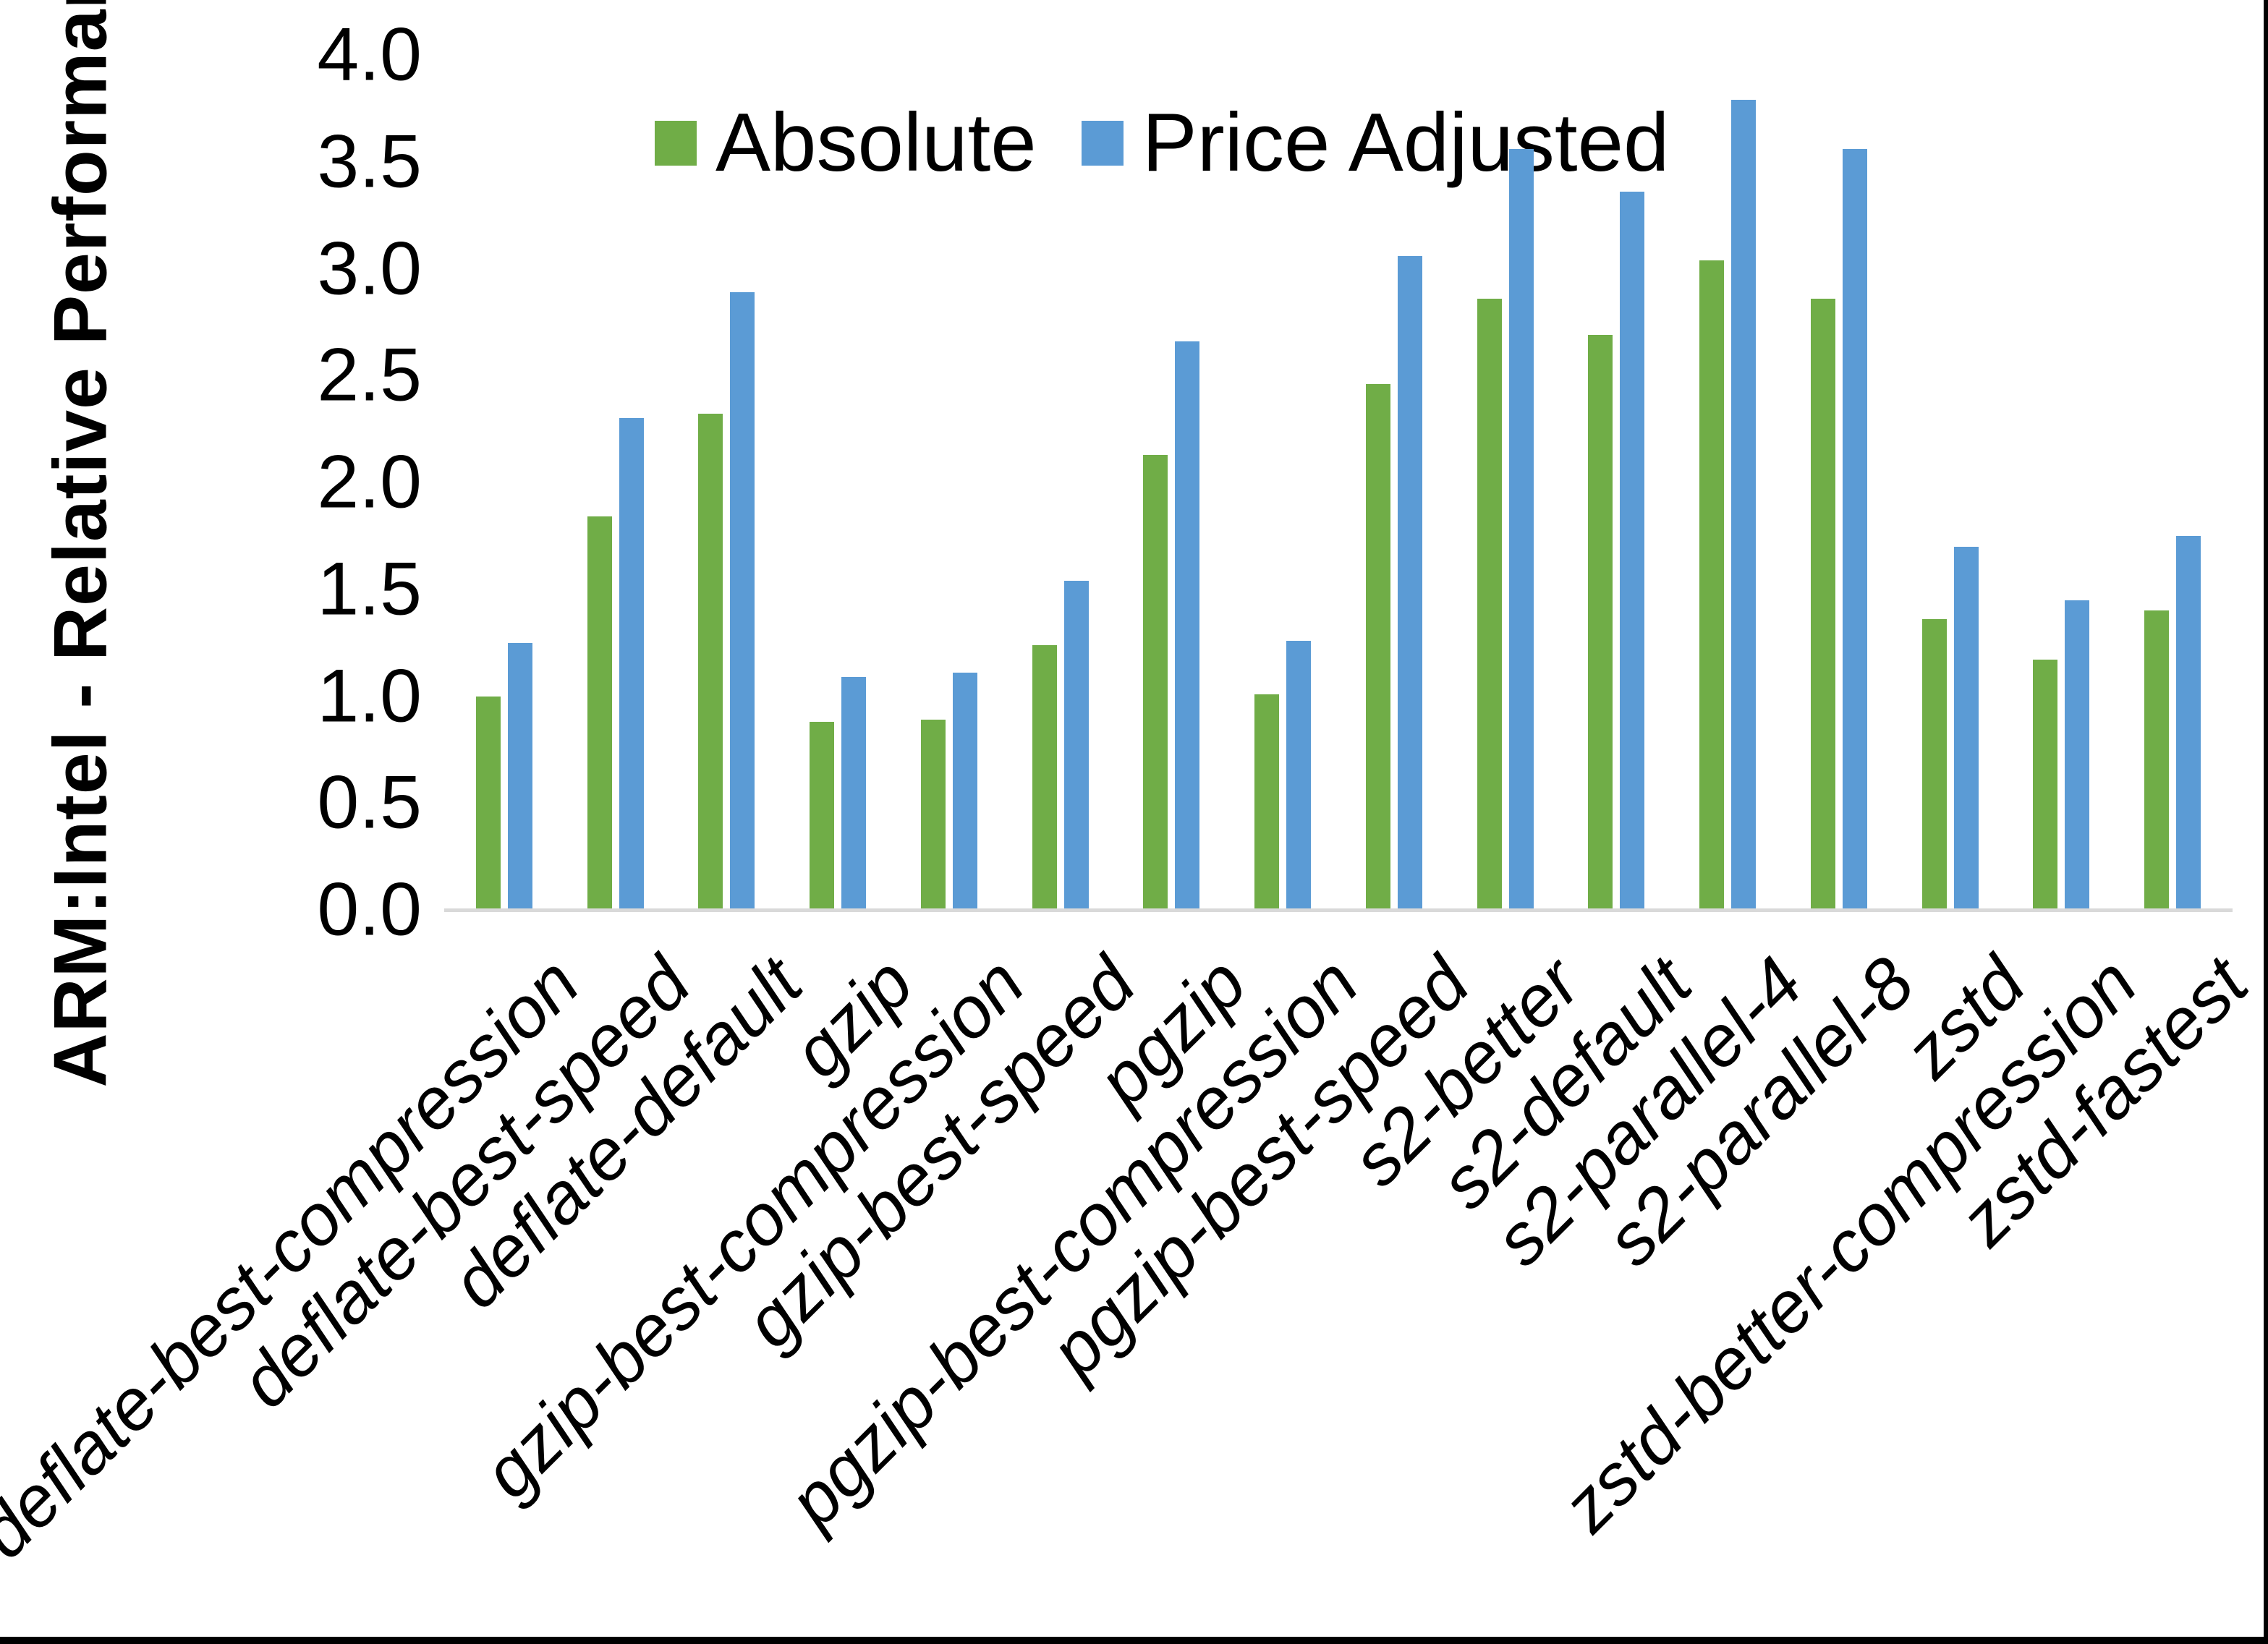 Image resolution: width=2268 pixels, height=1644 pixels. Describe the element at coordinates (599, 713) in the screenshot. I see `bar-absolute-deflate-best-speed` at that location.